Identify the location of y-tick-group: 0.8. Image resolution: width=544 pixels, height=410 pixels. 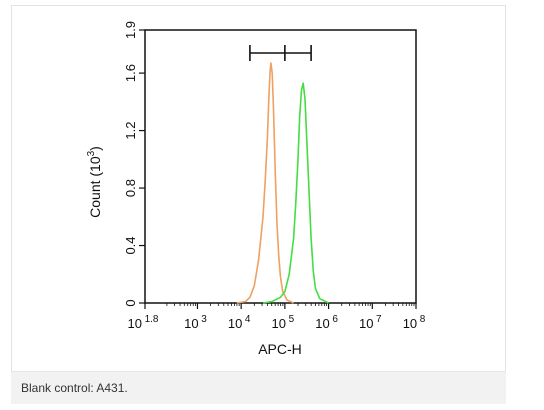
(130, 188).